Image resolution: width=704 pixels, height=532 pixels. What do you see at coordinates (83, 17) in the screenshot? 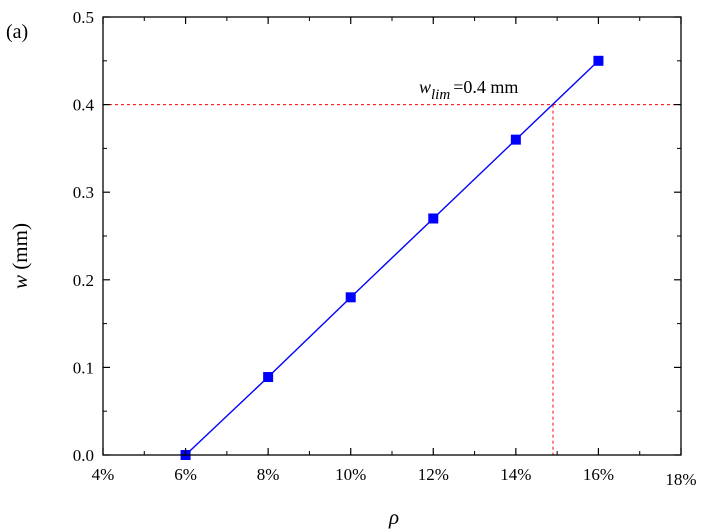
I see `y-tick-label: 0.5` at bounding box center [83, 17].